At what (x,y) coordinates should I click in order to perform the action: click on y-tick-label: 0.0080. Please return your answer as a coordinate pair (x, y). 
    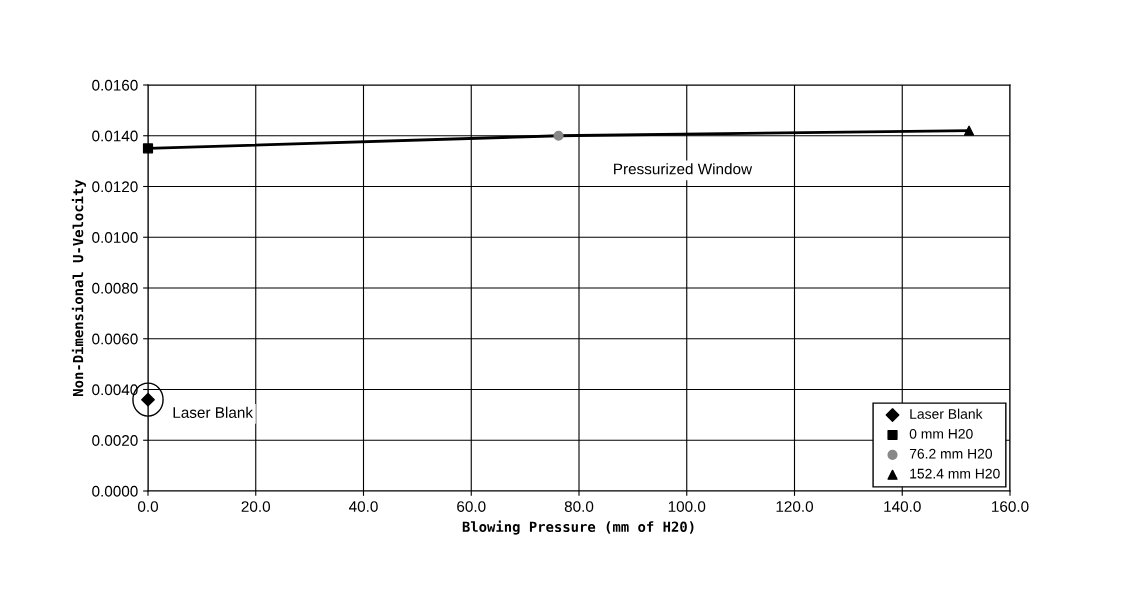
    Looking at the image, I should click on (115, 288).